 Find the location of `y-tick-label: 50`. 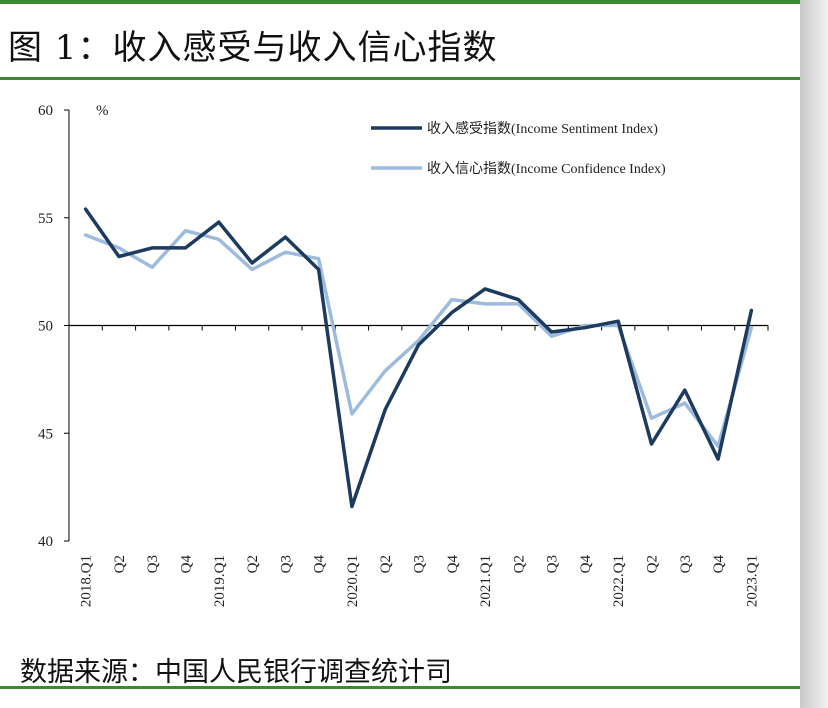

y-tick-label: 50 is located at coordinates (45, 327).